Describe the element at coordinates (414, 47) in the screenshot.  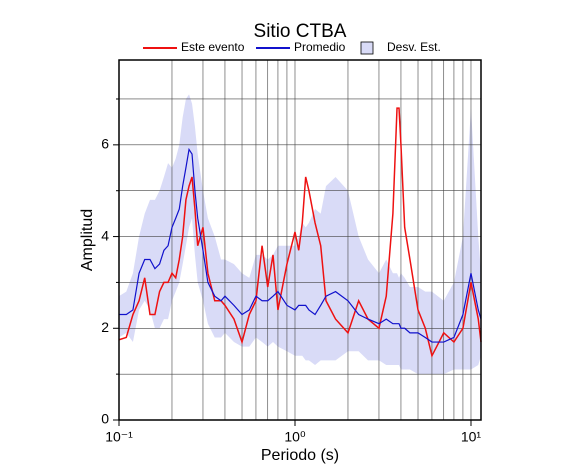
I see `legend-label: Desv. Est.` at that location.